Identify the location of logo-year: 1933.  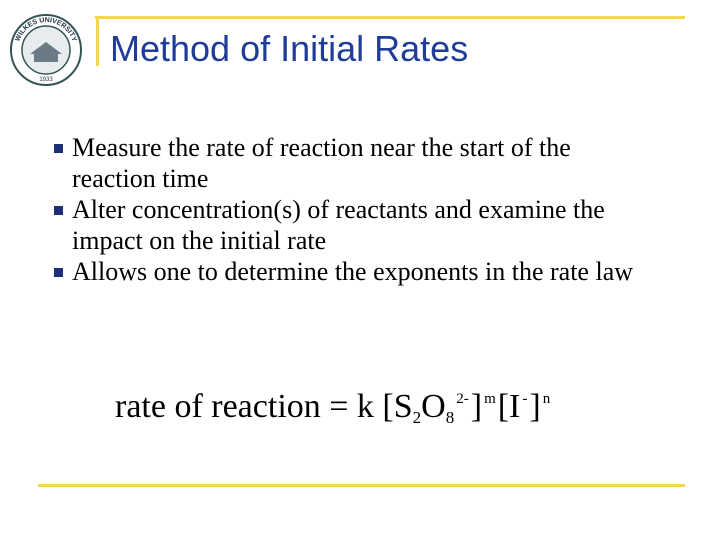
(46, 80).